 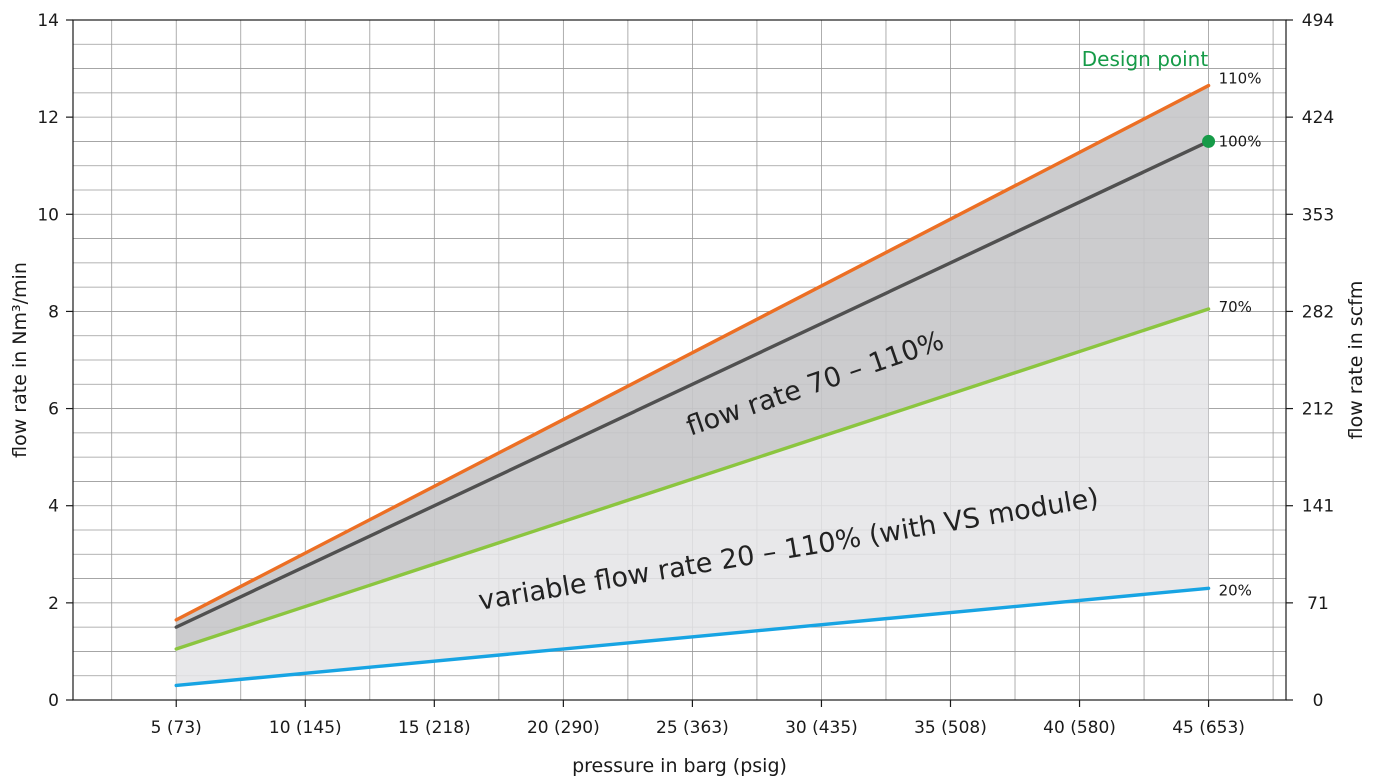 What do you see at coordinates (692, 637) in the screenshot?
I see `series-line-20pct` at bounding box center [692, 637].